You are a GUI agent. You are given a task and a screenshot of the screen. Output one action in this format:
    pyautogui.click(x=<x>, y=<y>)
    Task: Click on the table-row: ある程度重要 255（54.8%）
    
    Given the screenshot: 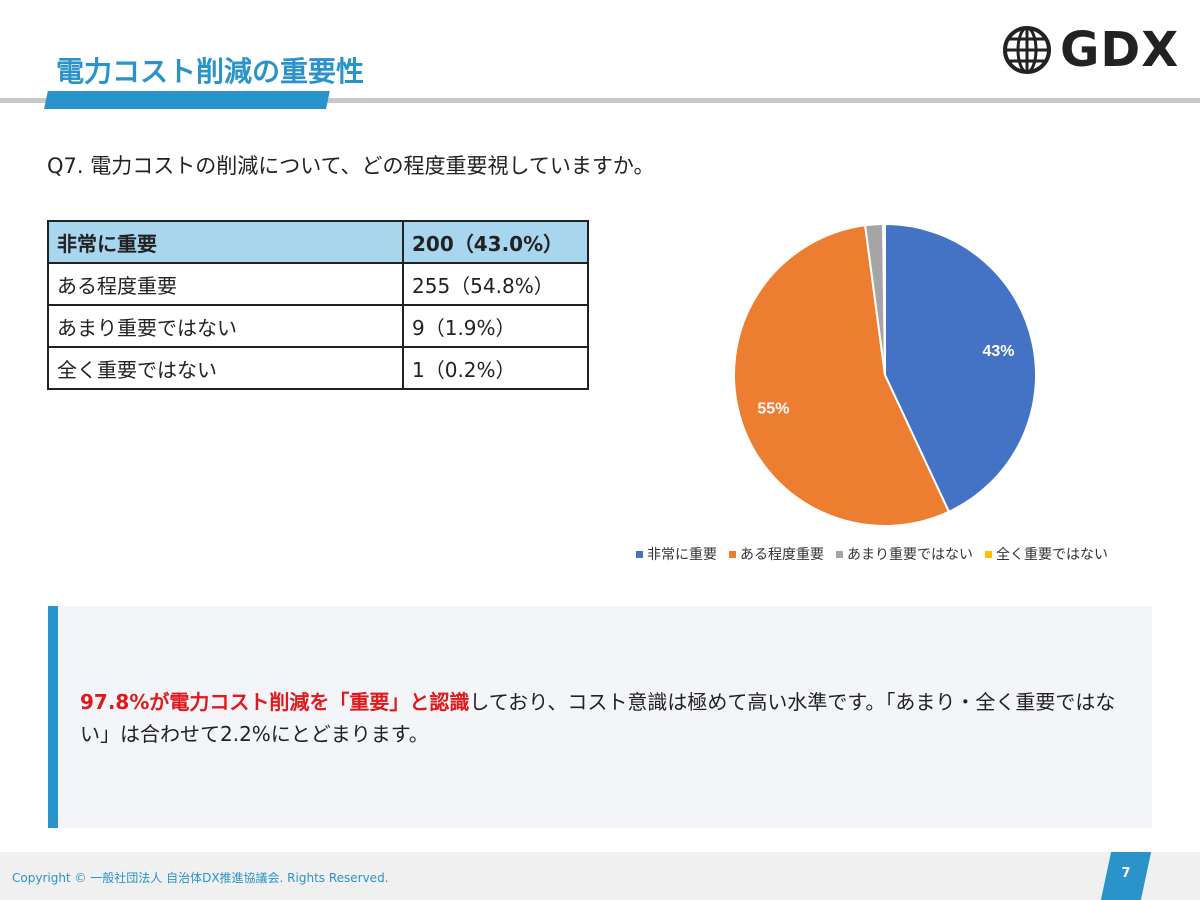 What is the action you would take?
    pyautogui.click(x=318, y=284)
    